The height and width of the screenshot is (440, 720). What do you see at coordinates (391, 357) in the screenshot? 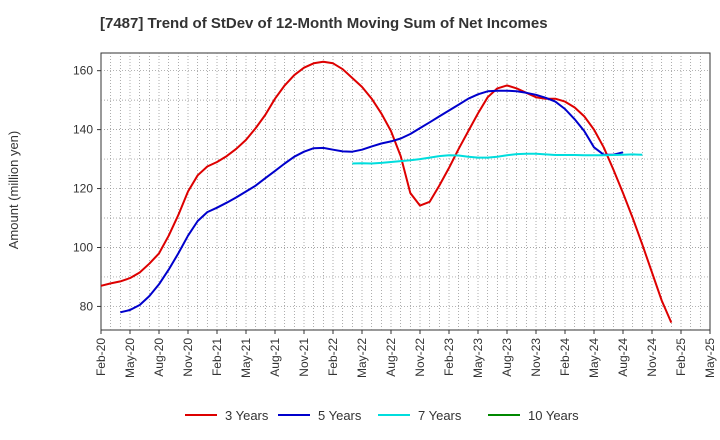
I see `x-tick-label: Aug-22` at bounding box center [391, 357].